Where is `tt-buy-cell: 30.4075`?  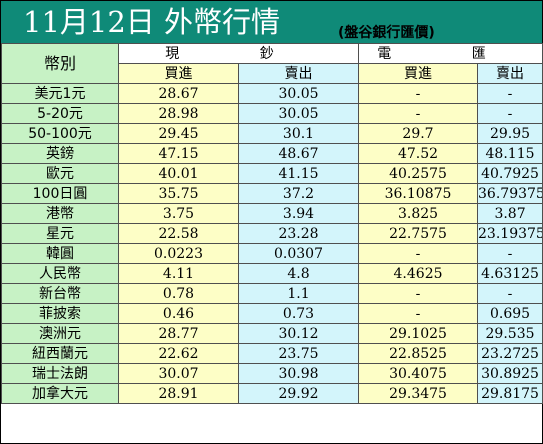 tt-buy-cell: 30.4075 is located at coordinates (418, 373).